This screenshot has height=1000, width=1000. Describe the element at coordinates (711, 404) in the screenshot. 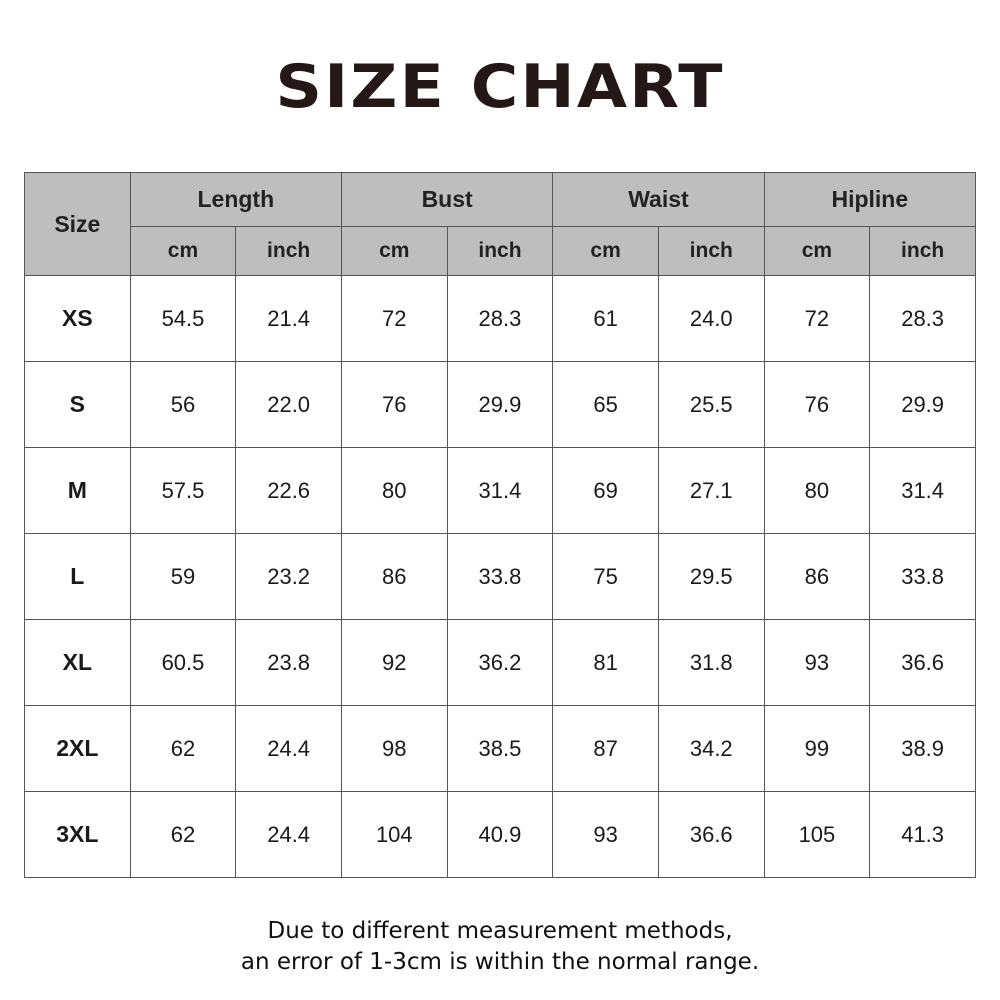

I see `measurement-cell: 25.5` at that location.